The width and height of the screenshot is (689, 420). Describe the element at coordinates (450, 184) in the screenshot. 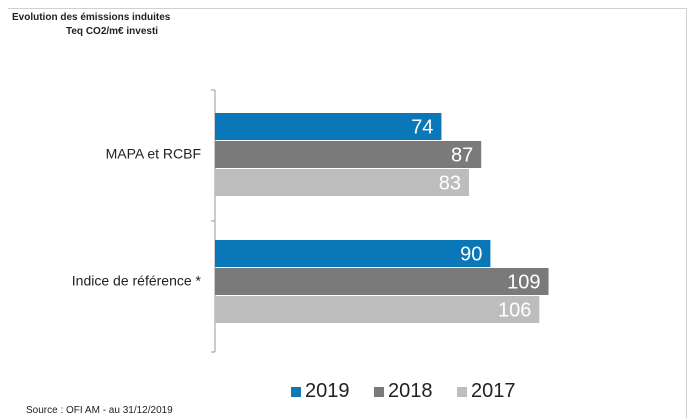

I see `data-label: 83` at that location.